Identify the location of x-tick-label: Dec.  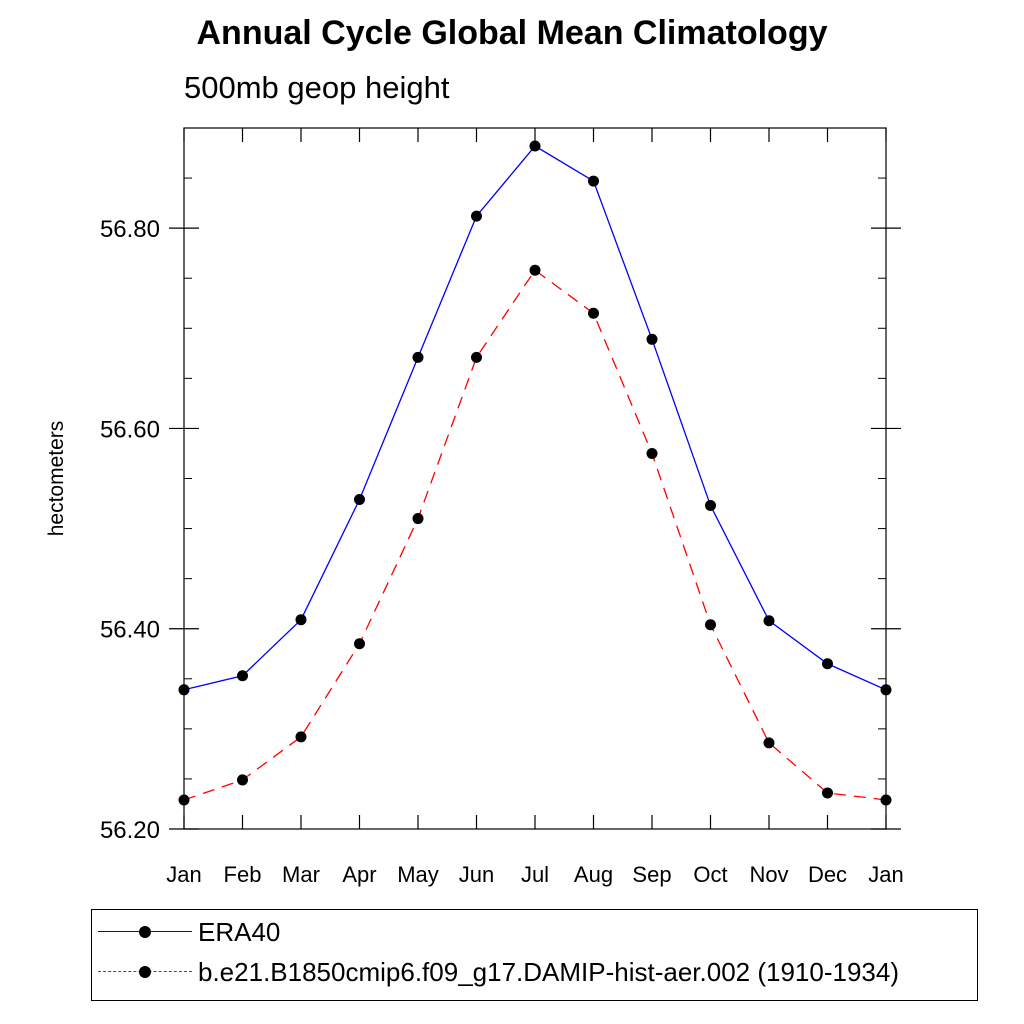
(827, 874).